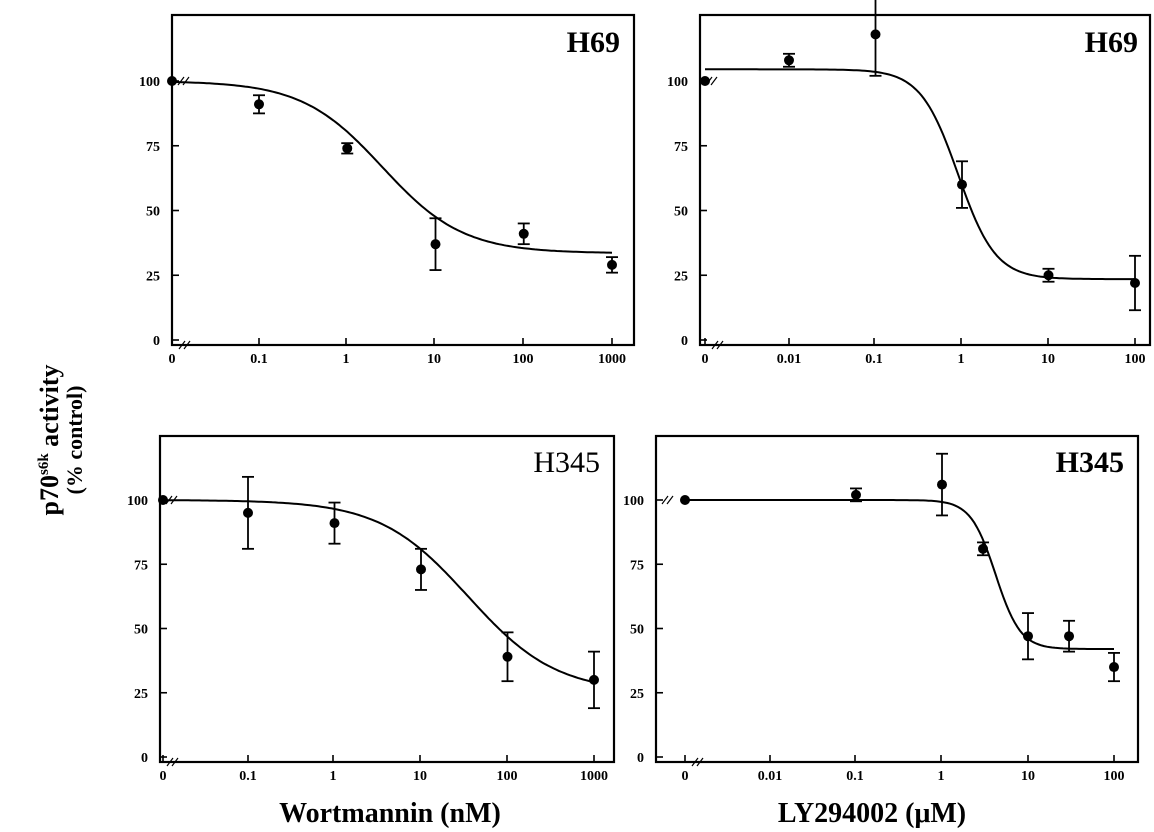  What do you see at coordinates (49, 495) in the screenshot?
I see `y-axis-title-main: p70` at bounding box center [49, 495].